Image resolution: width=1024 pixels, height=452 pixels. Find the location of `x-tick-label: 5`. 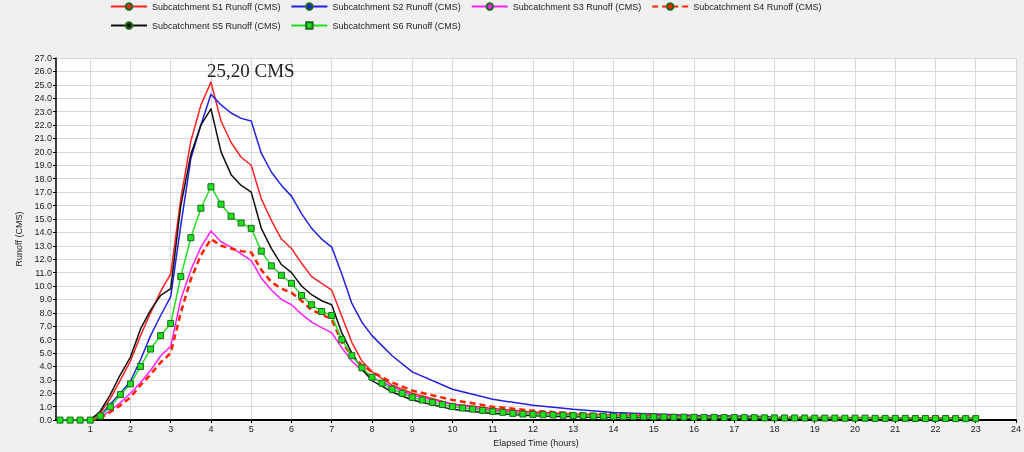

x-tick-label: 5 is located at coordinates (251, 428).